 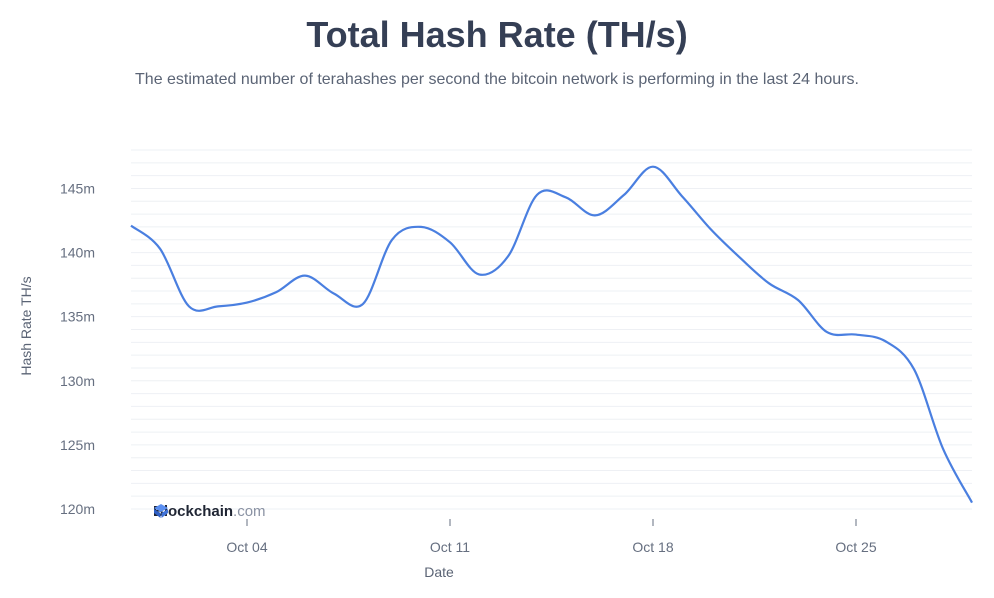 I want to click on x-tick-label: Oct 04, so click(x=246, y=547).